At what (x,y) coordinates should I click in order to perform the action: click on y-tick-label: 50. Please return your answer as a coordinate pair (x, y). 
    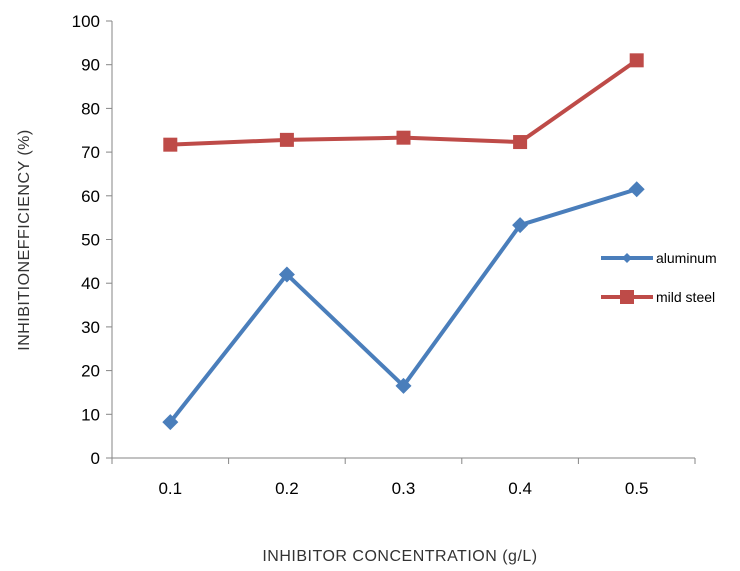
    Looking at the image, I should click on (90, 240).